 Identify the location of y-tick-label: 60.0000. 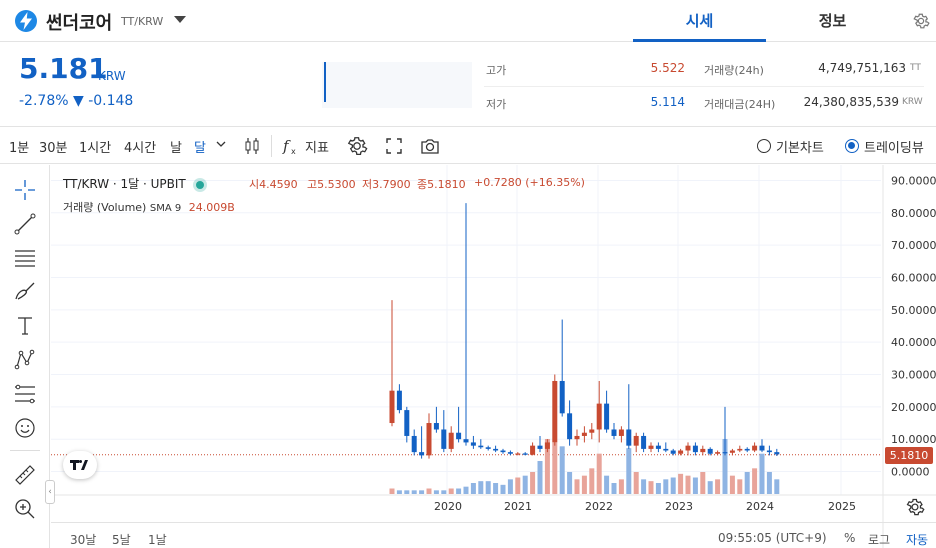
(913, 277).